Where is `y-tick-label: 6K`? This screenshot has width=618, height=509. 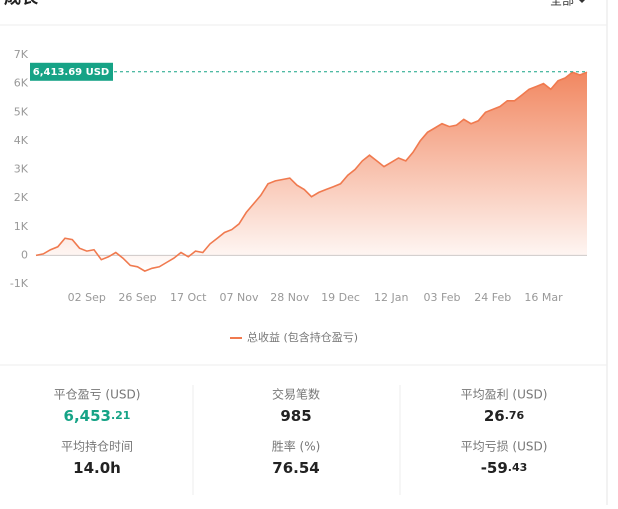 y-tick-label: 6K is located at coordinates (21, 83).